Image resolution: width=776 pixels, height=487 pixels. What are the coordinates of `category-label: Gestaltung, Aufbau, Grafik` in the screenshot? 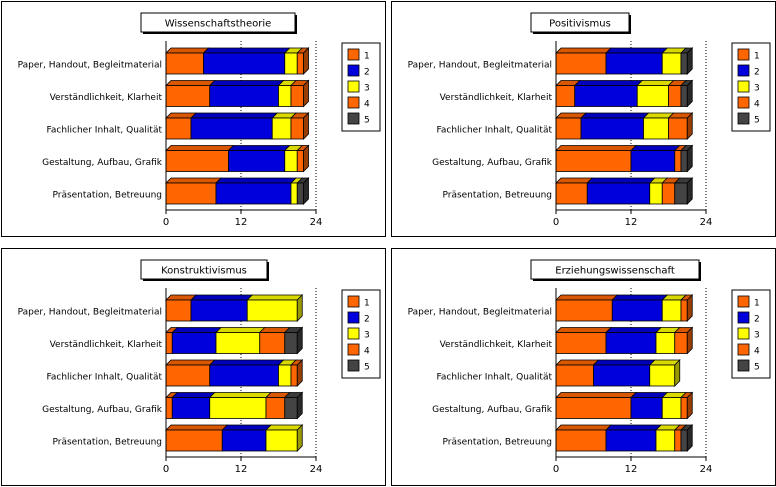 It's located at (492, 163).